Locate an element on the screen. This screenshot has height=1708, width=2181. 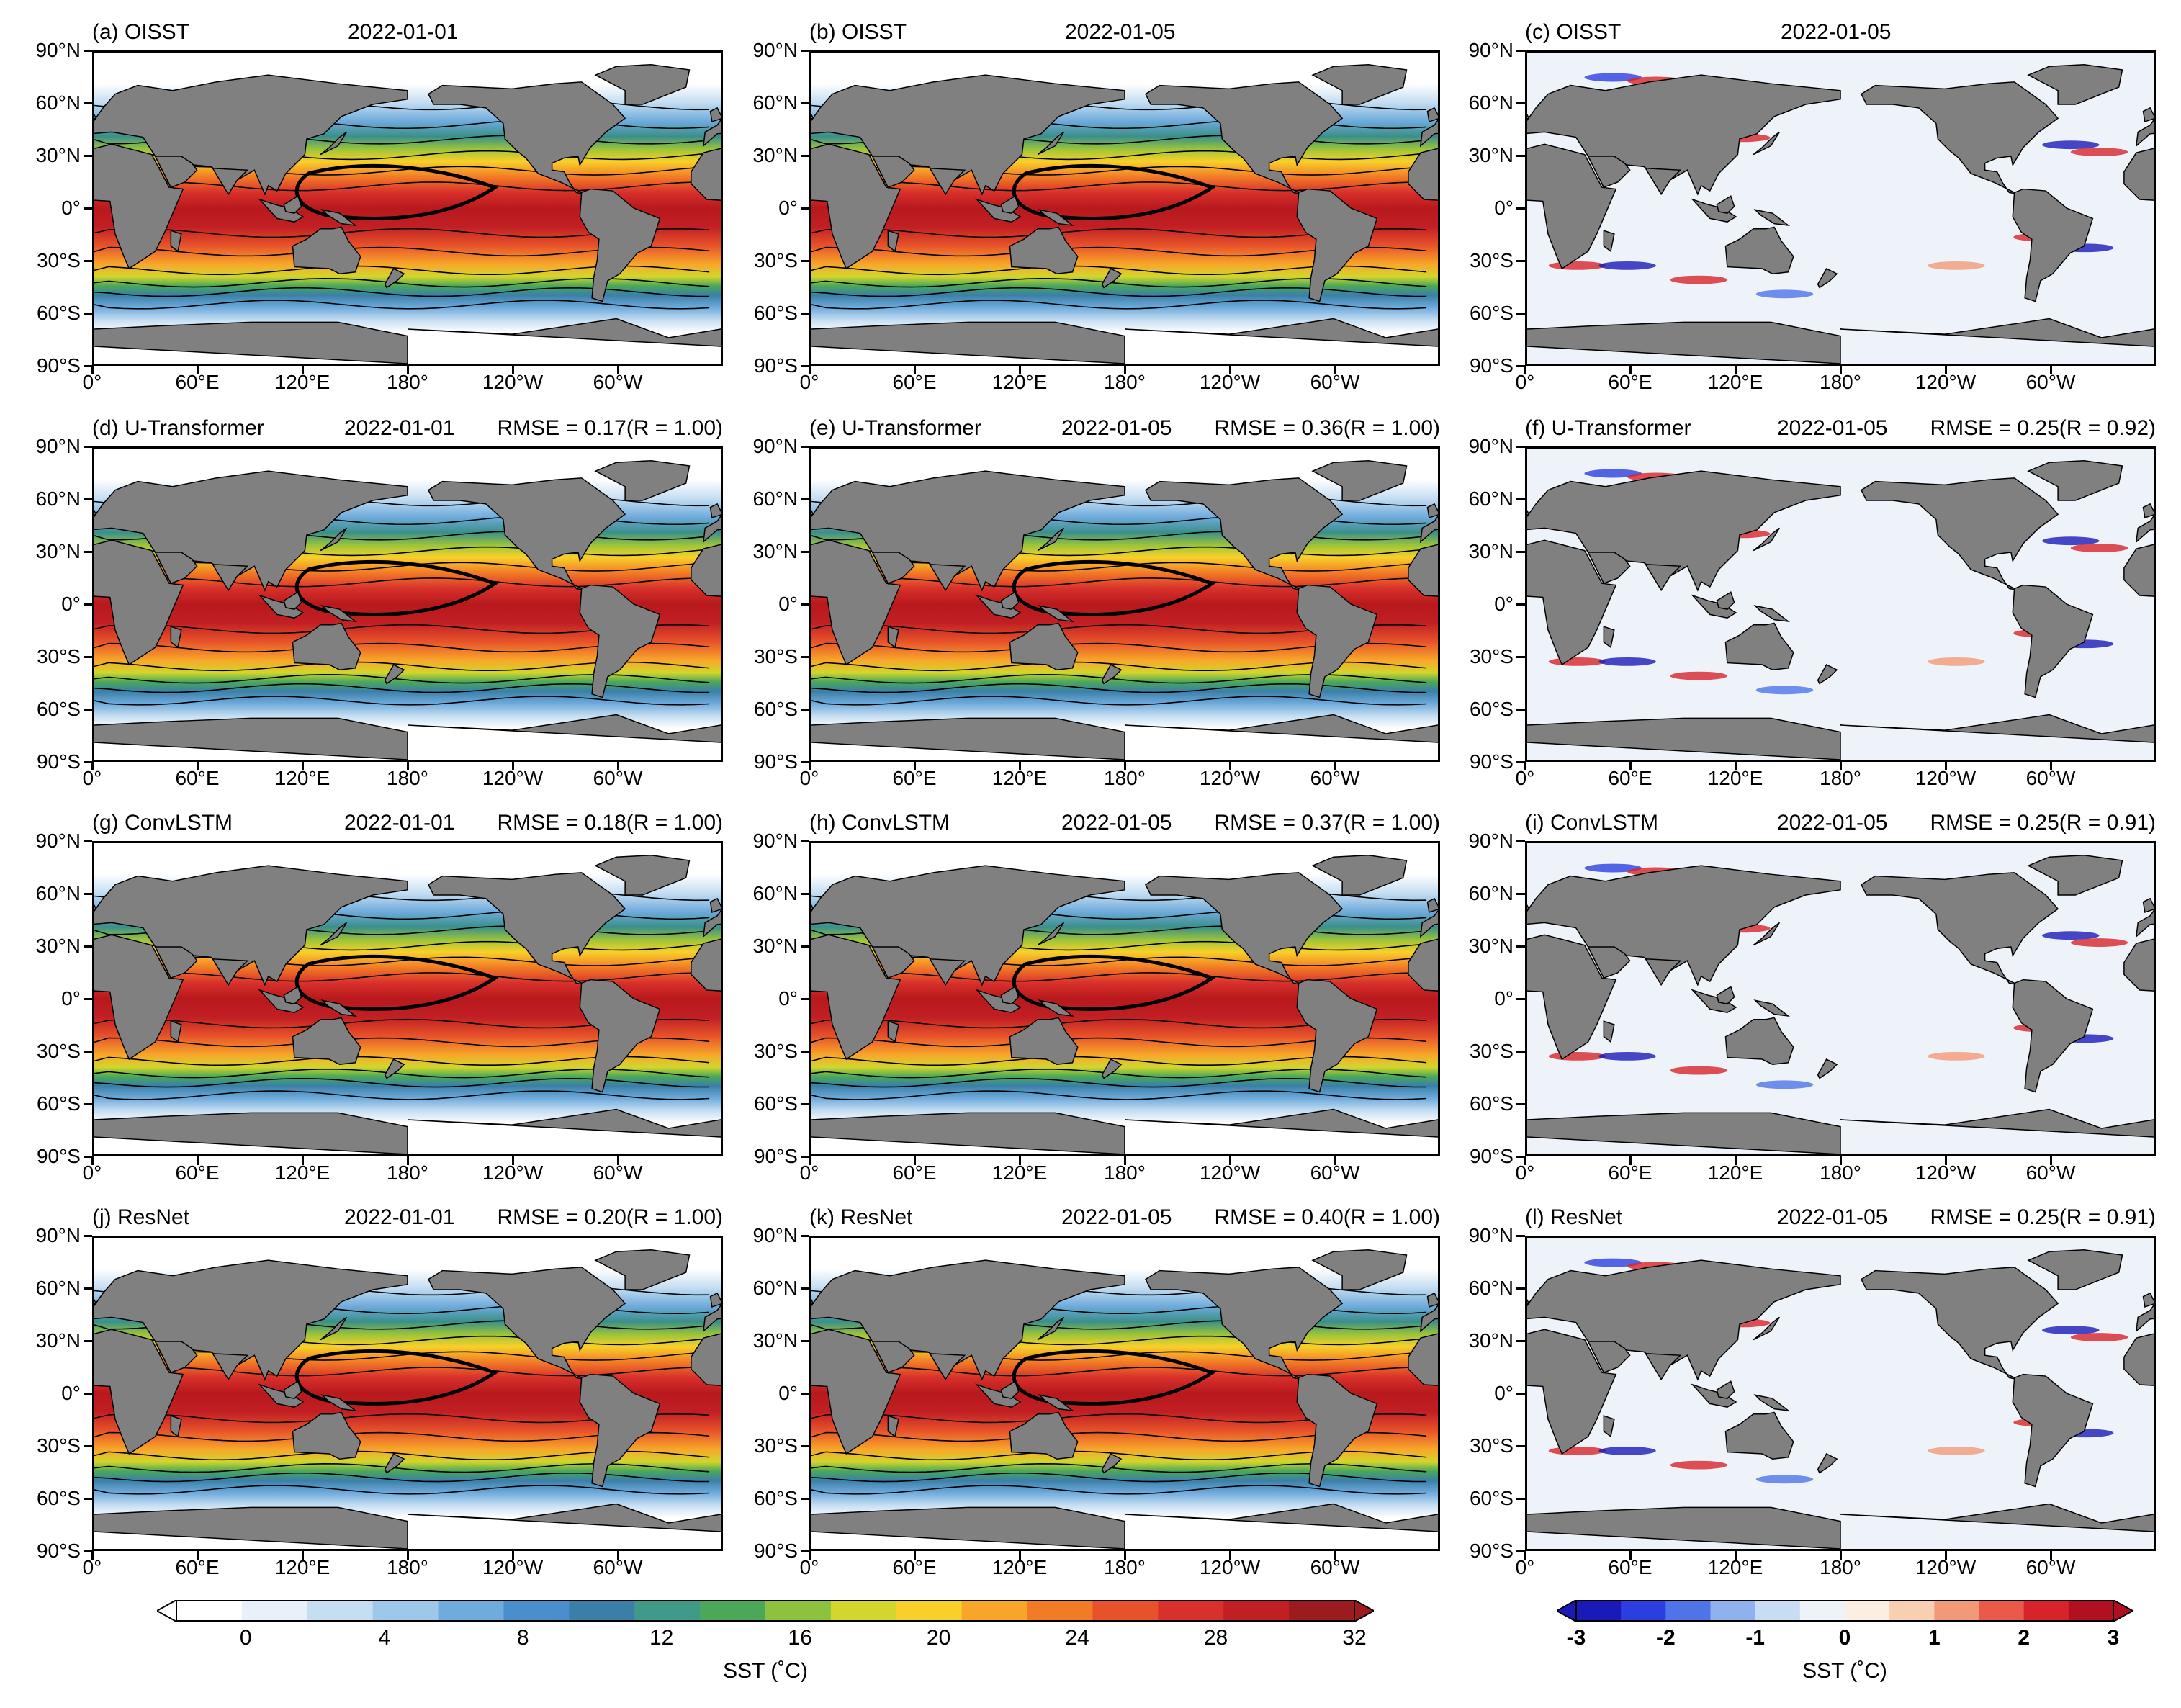
panel-date: 2022-01-05 is located at coordinates (1832, 428).